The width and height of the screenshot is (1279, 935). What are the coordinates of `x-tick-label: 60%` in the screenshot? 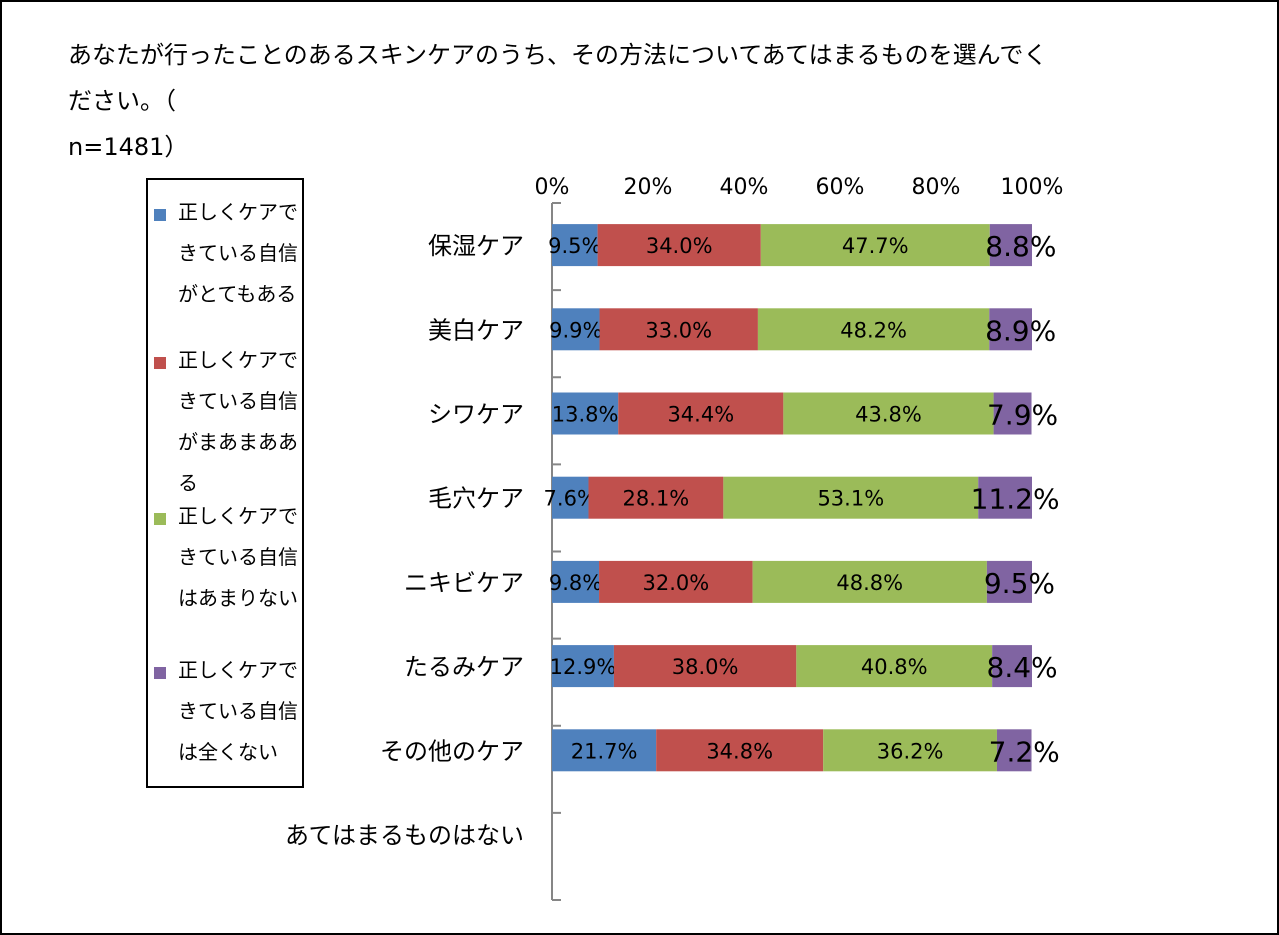 It's located at (840, 187).